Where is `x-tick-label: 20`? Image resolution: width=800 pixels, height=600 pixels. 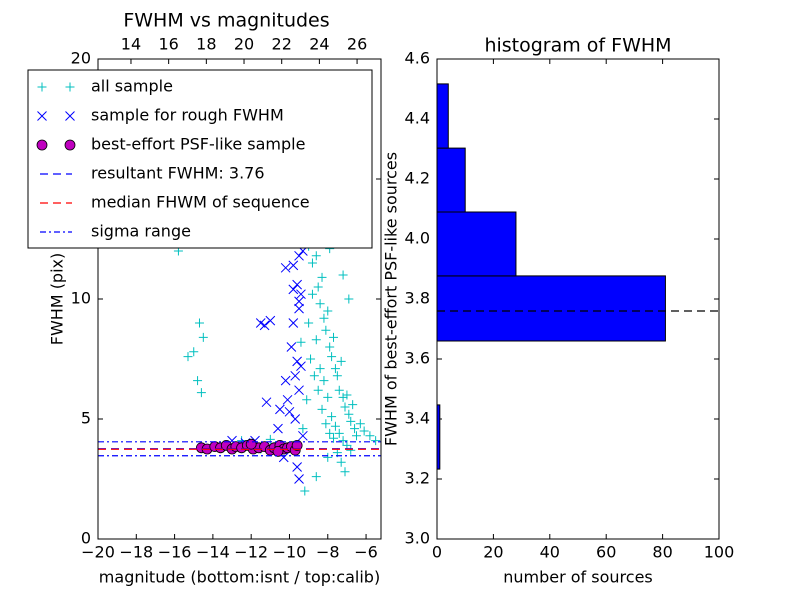 x-tick-label: 20 is located at coordinates (493, 552).